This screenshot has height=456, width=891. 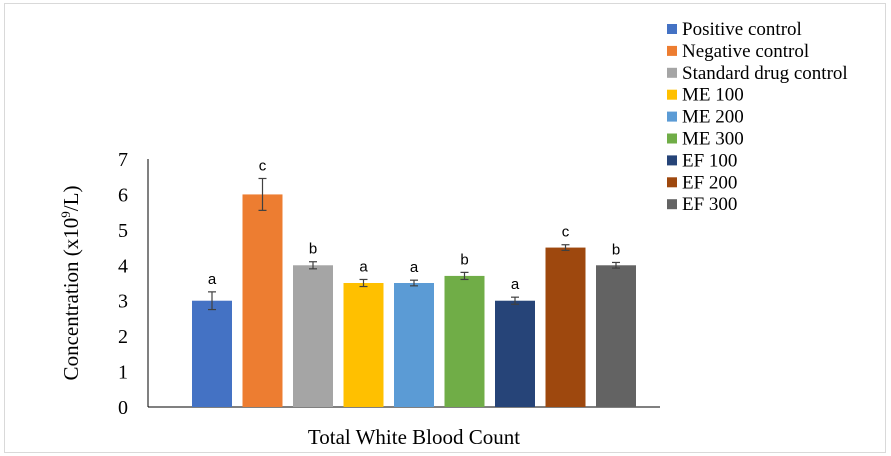 I want to click on legend-item: Standard drug control, so click(x=757, y=73).